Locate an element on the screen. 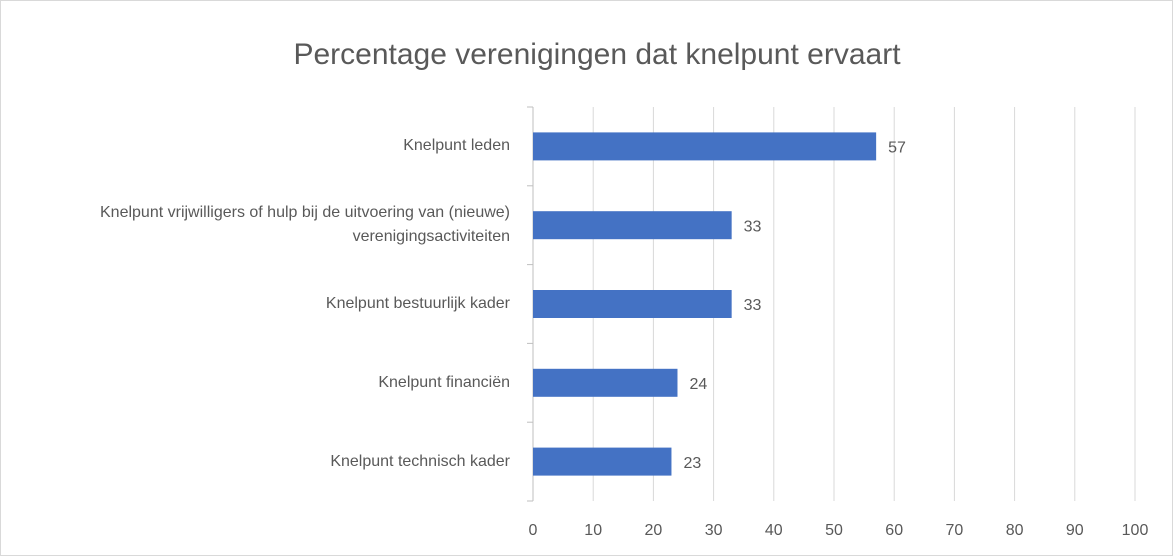 This screenshot has height=556, width=1173. x-tick-label: 0 is located at coordinates (533, 530).